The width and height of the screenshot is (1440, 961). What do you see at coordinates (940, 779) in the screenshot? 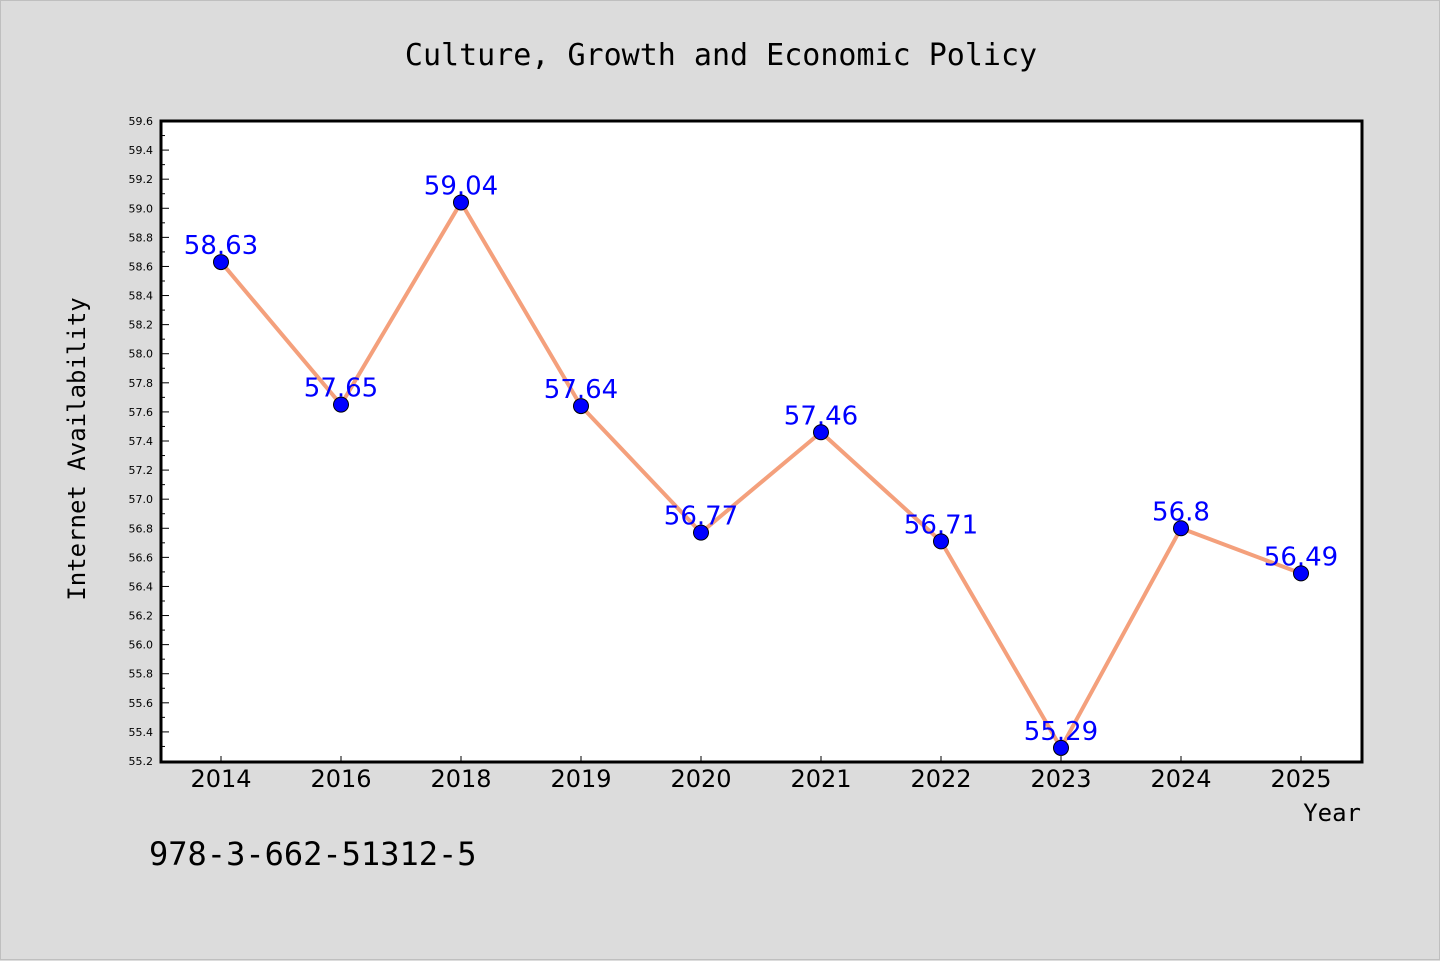
I see `x-tick-label: 2022` at bounding box center [940, 779].